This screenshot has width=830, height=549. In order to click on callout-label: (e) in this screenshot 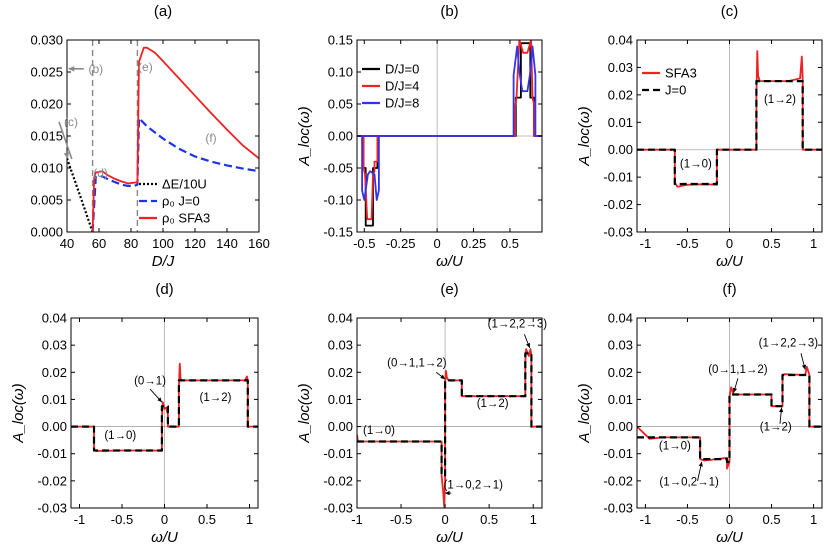, I will do `click(145, 67)`.